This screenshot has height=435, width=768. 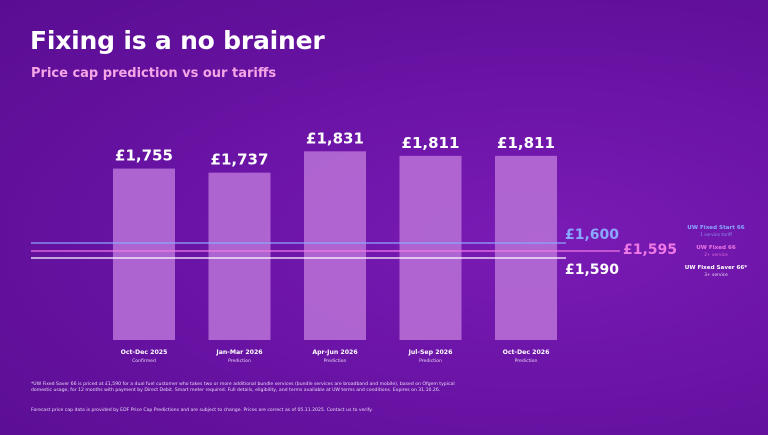 What do you see at coordinates (177, 40) in the screenshot?
I see `slide-title: Fixing is a no brainer` at bounding box center [177, 40].